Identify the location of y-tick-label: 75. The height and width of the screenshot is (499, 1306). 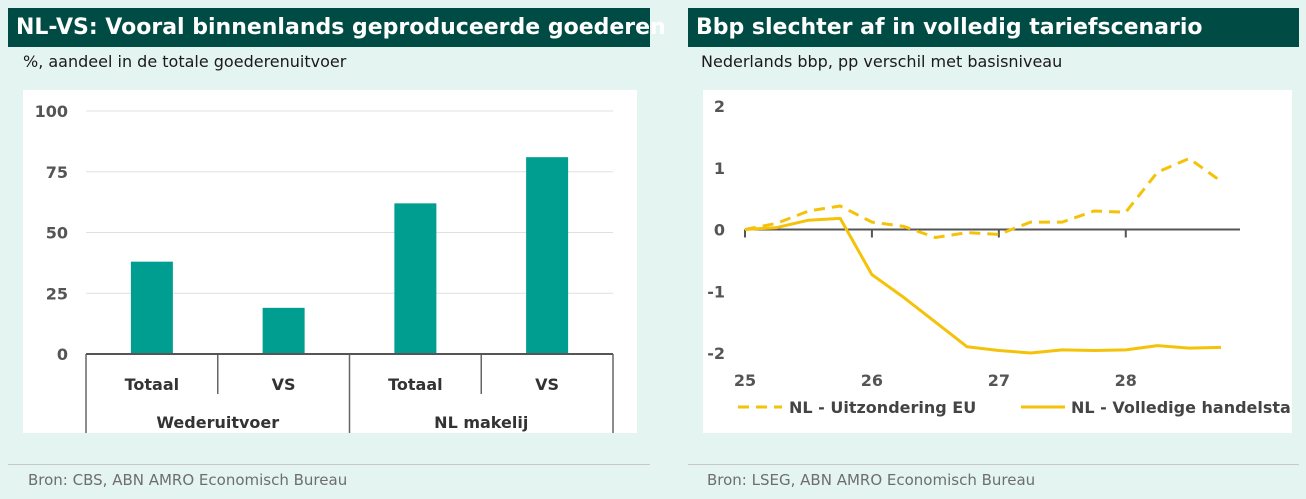
(57, 172).